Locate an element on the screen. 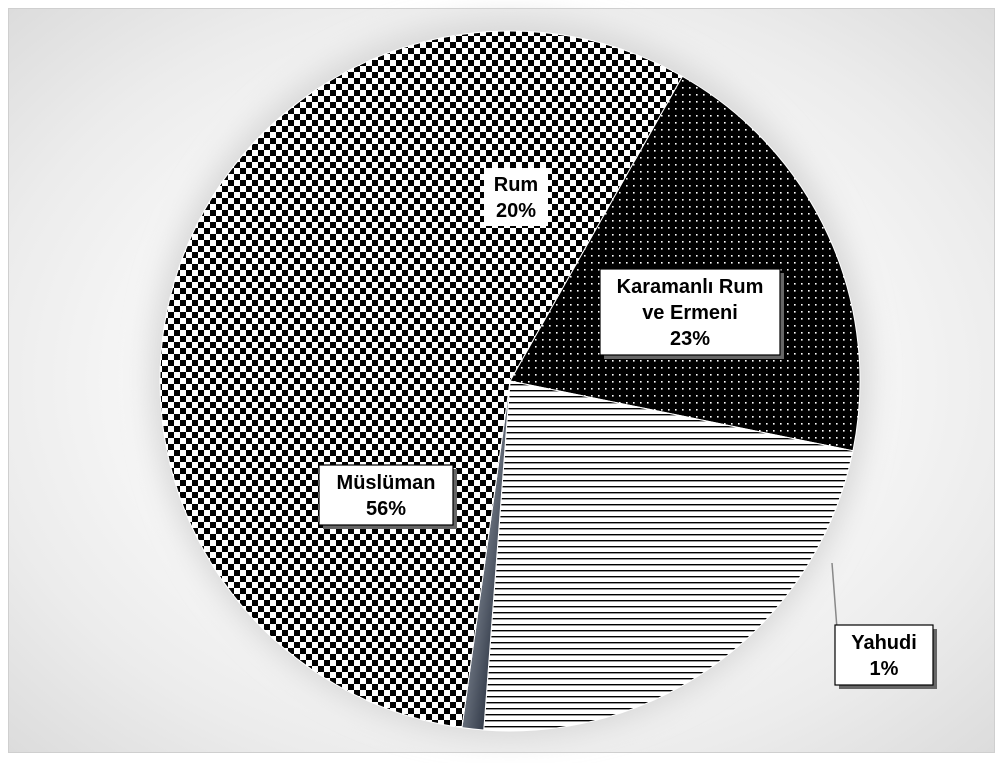  slice-label-2: Yahudi 1% is located at coordinates (884, 625).